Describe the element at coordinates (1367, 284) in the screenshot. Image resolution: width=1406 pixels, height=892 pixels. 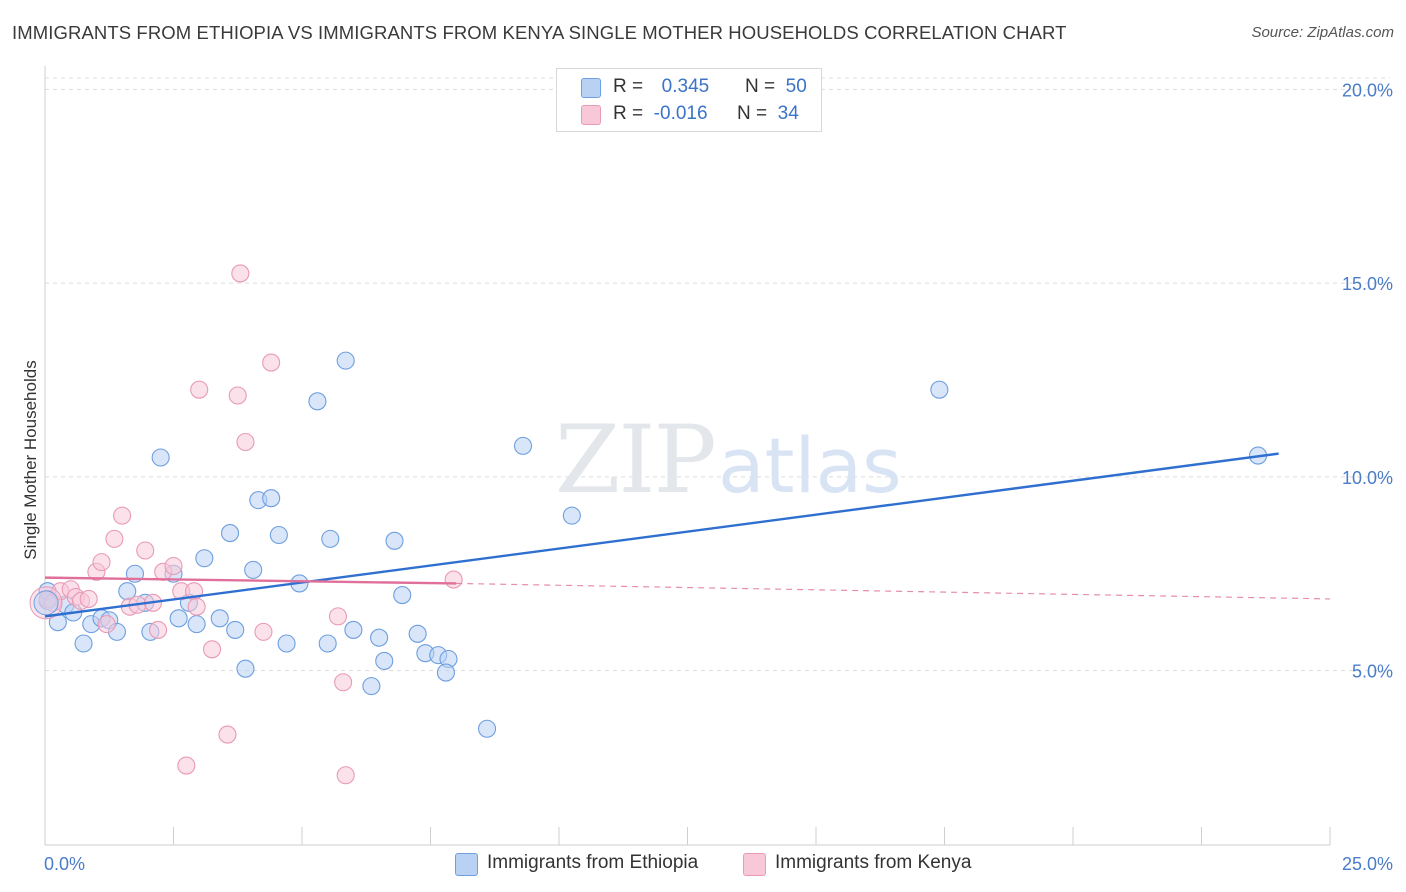
I see `y-tick-label: 15.0%` at that location.